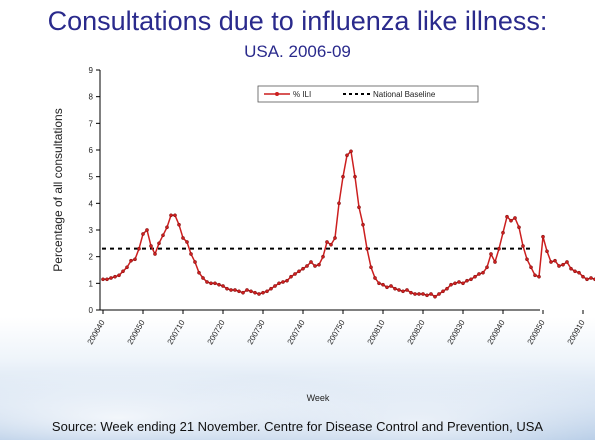 This screenshot has width=595, height=440. I want to click on y-tick-label: 4, so click(91, 203).